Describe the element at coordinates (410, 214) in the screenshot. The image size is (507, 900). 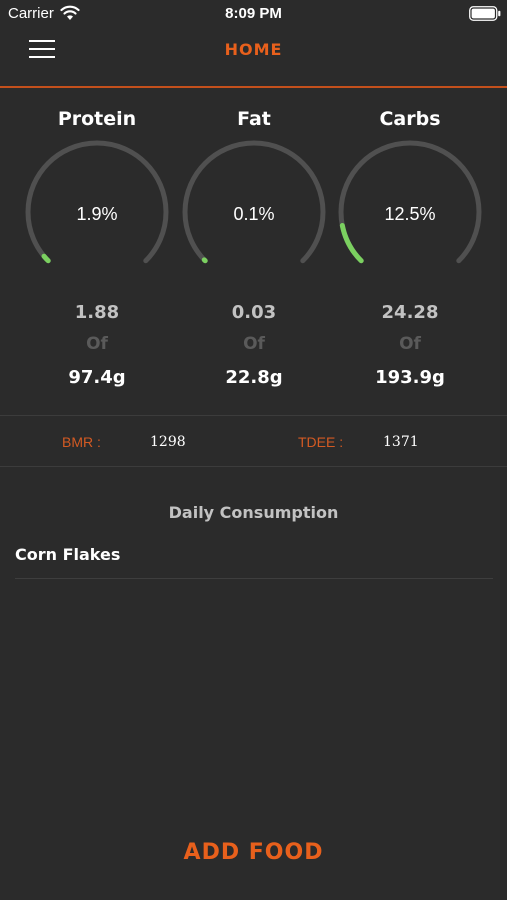
I see `macro-percent: 12.5%` at that location.